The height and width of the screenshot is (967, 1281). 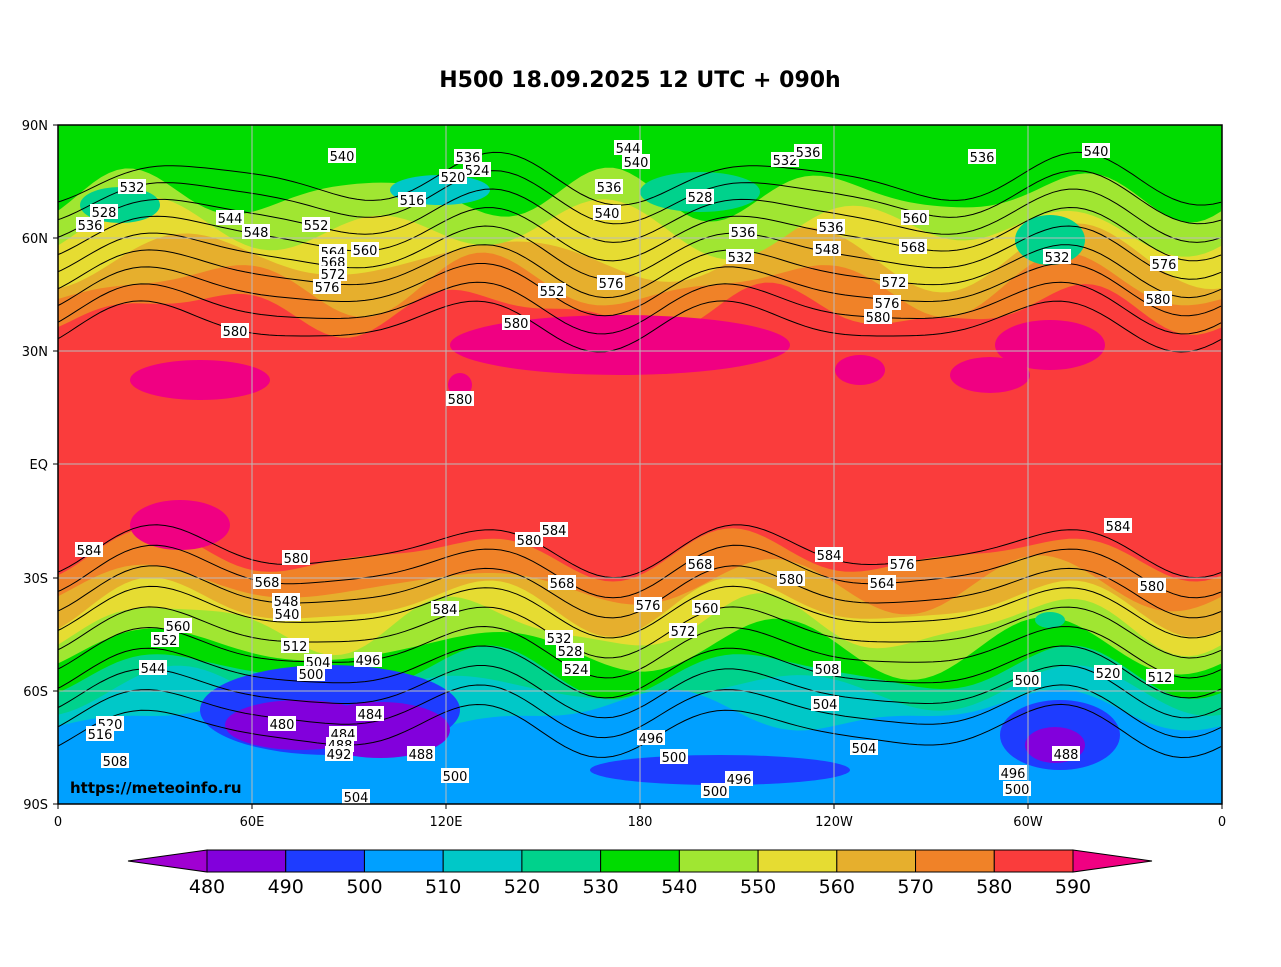 What do you see at coordinates (35, 692) in the screenshot?
I see `lat-tick-label: 60S` at bounding box center [35, 692].